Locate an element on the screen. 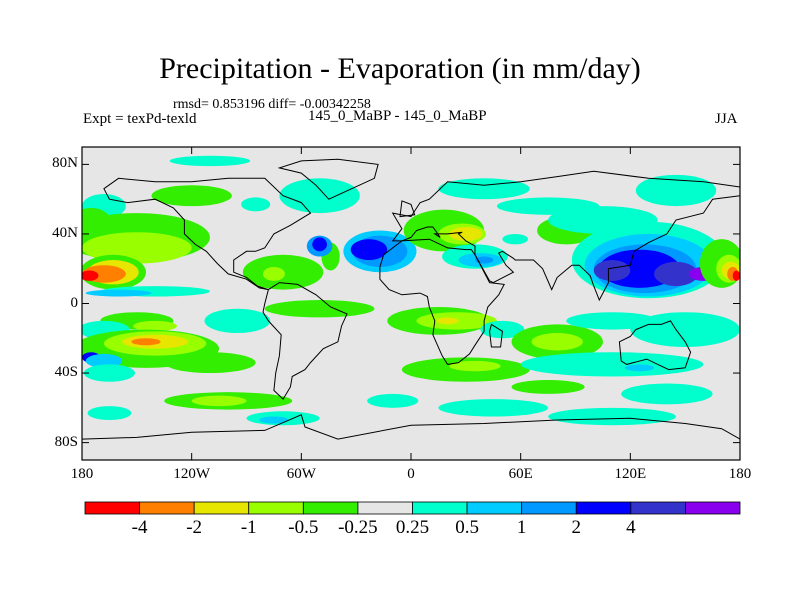 This screenshot has width=800, height=600. x-tick-label-3: 0 is located at coordinates (411, 474).